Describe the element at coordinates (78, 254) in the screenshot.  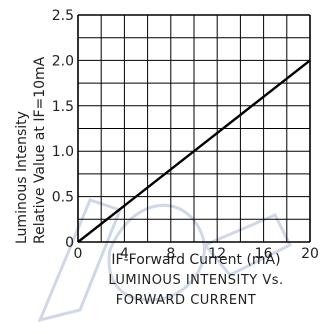
I see `x-tick-label: 0` at that location.